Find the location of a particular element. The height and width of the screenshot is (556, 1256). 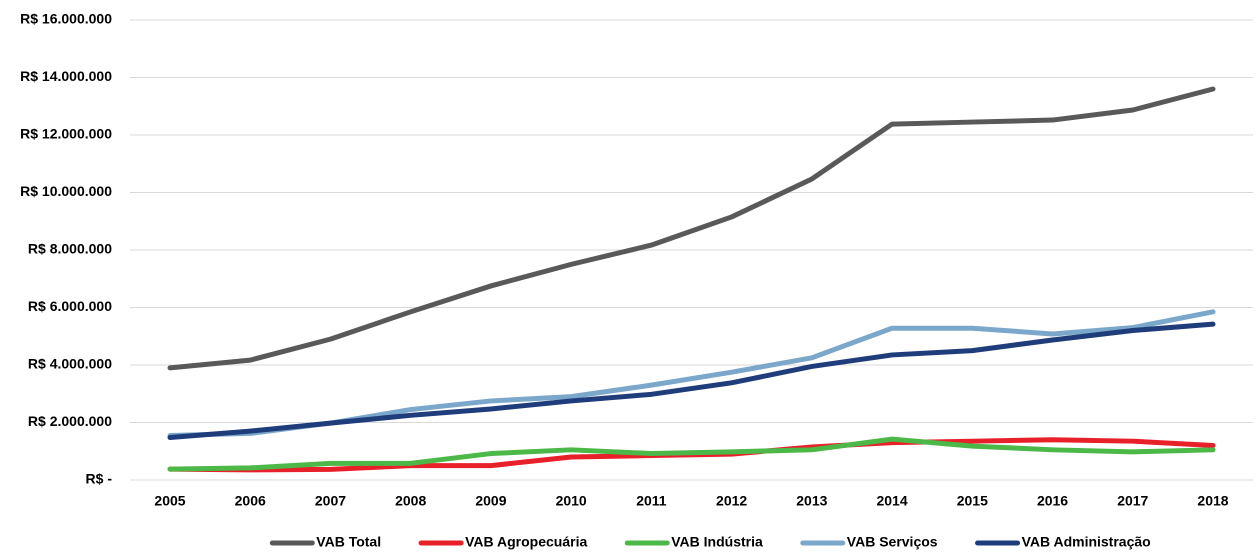

x-tick-label: 2012 is located at coordinates (731, 501).